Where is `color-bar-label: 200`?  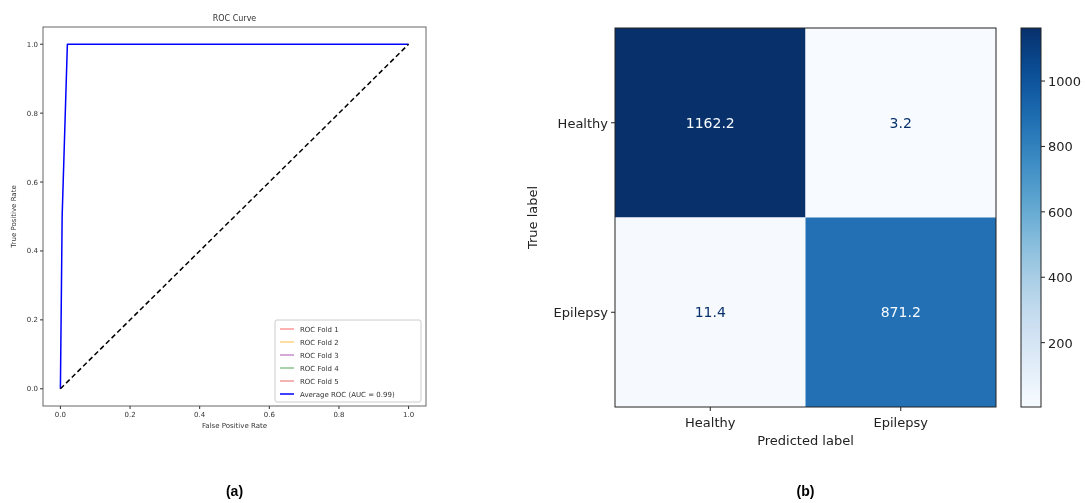 color-bar-label: 200 is located at coordinates (1060, 343).